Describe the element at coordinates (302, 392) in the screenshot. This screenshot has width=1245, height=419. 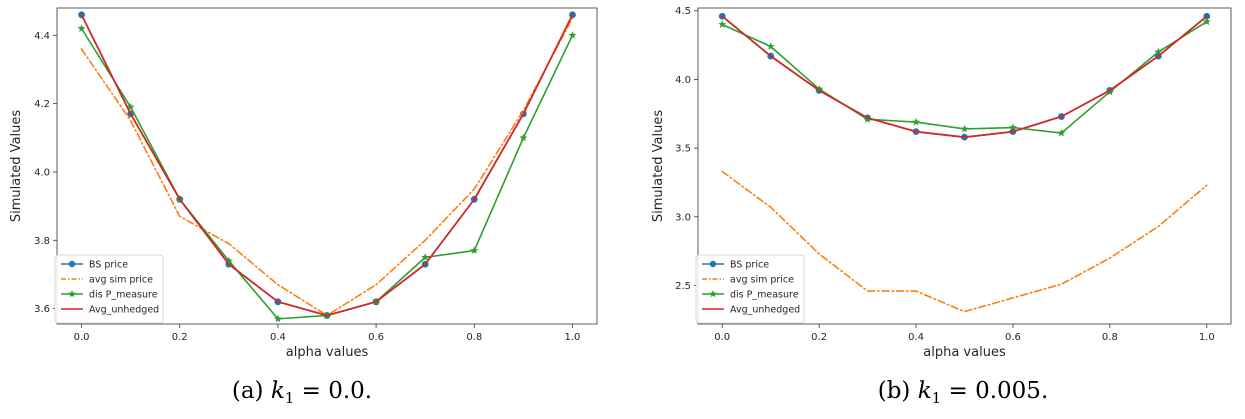
I see `panel-caption-a: (a) k1 = 0.0.` at that location.